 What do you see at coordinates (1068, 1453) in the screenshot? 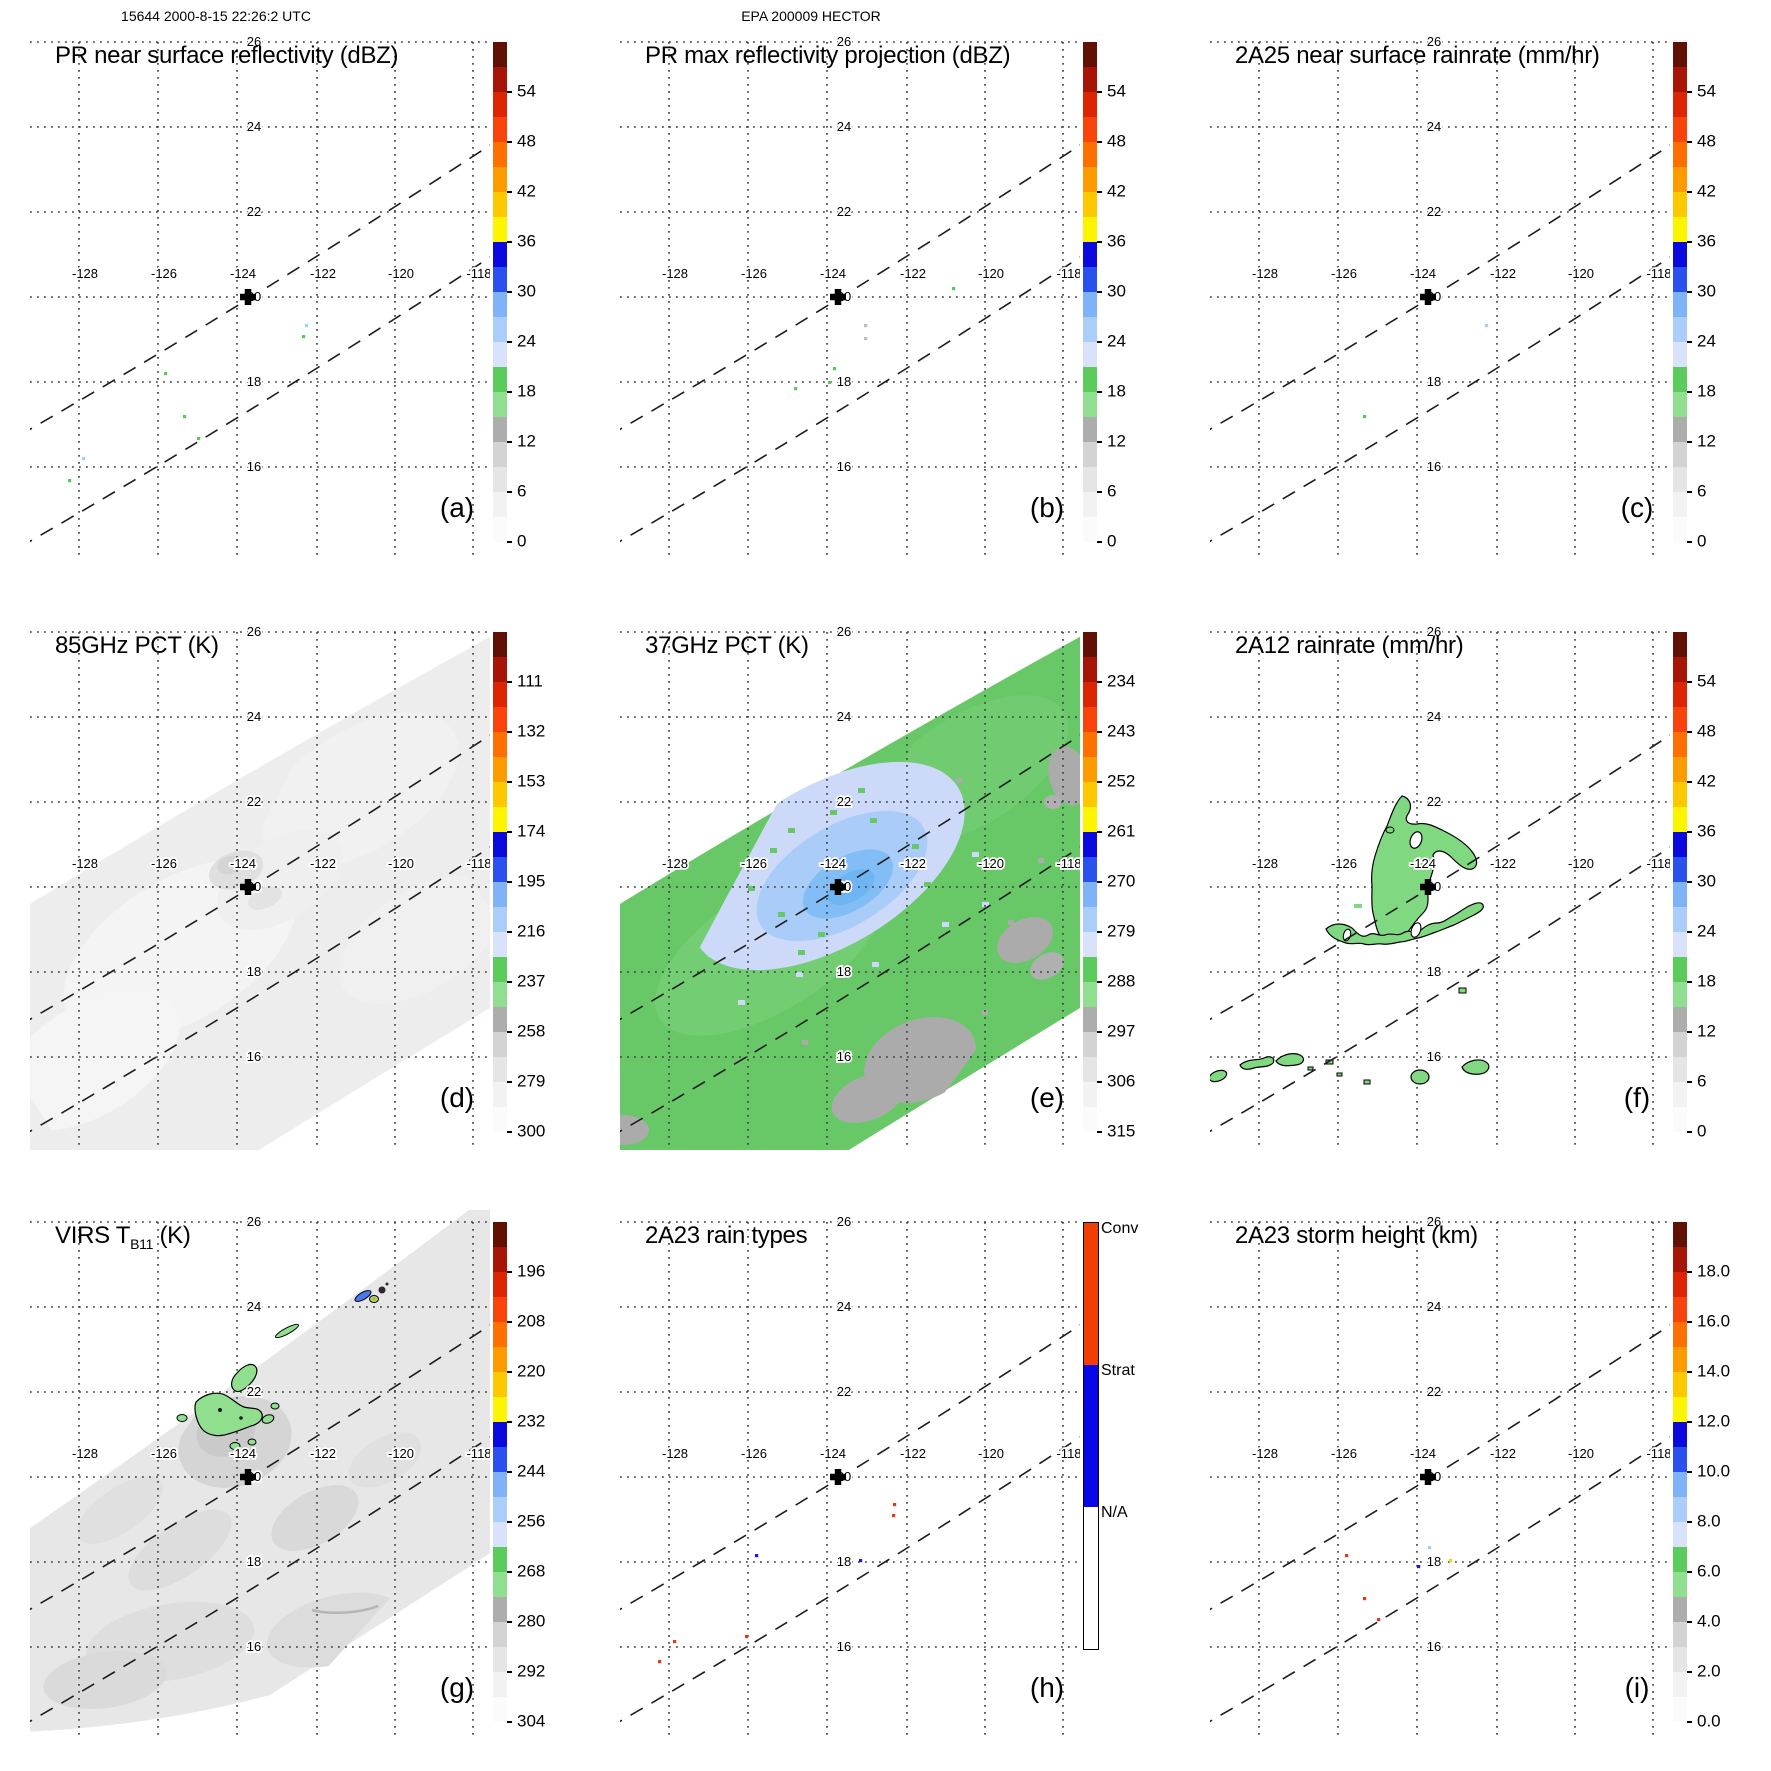
I see `longitude-label: -118` at bounding box center [1068, 1453].